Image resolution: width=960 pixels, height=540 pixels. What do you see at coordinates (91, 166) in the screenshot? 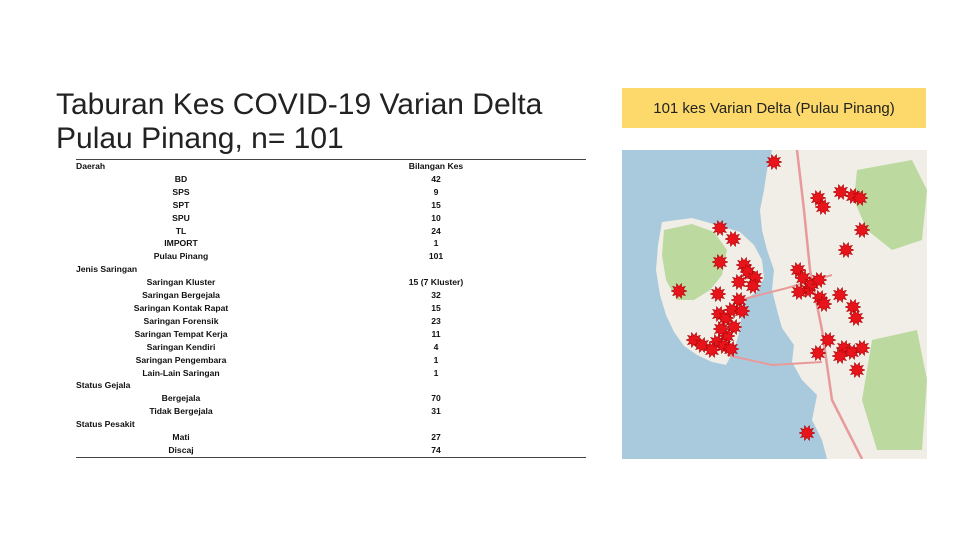
I see `header-daerah: Daerah` at bounding box center [91, 166].